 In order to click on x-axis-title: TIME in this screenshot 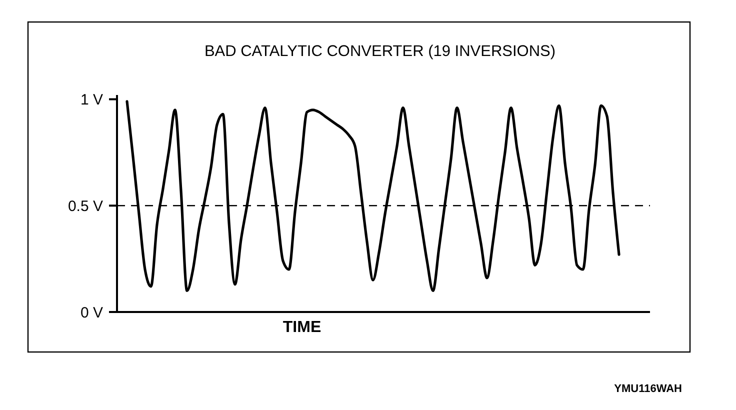, I will do `click(302, 327)`.